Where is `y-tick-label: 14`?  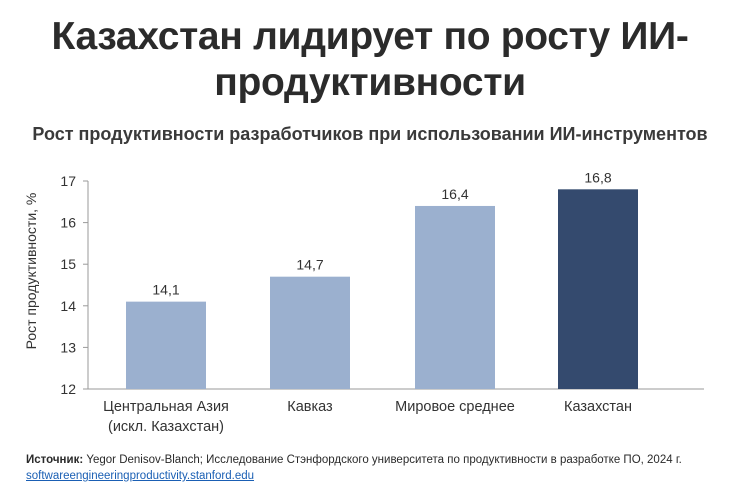
y-tick-label: 14 is located at coordinates (68, 306).